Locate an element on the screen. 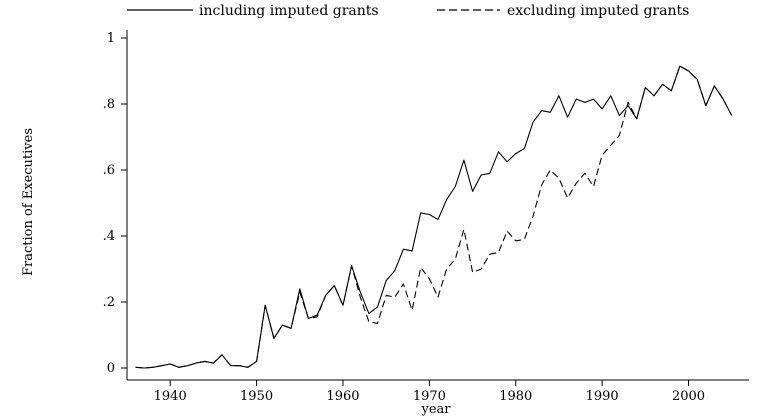 The width and height of the screenshot is (759, 418). x-axis-ticks: 1940 1950 1960 1970 1980 1990 2000 is located at coordinates (429, 392).